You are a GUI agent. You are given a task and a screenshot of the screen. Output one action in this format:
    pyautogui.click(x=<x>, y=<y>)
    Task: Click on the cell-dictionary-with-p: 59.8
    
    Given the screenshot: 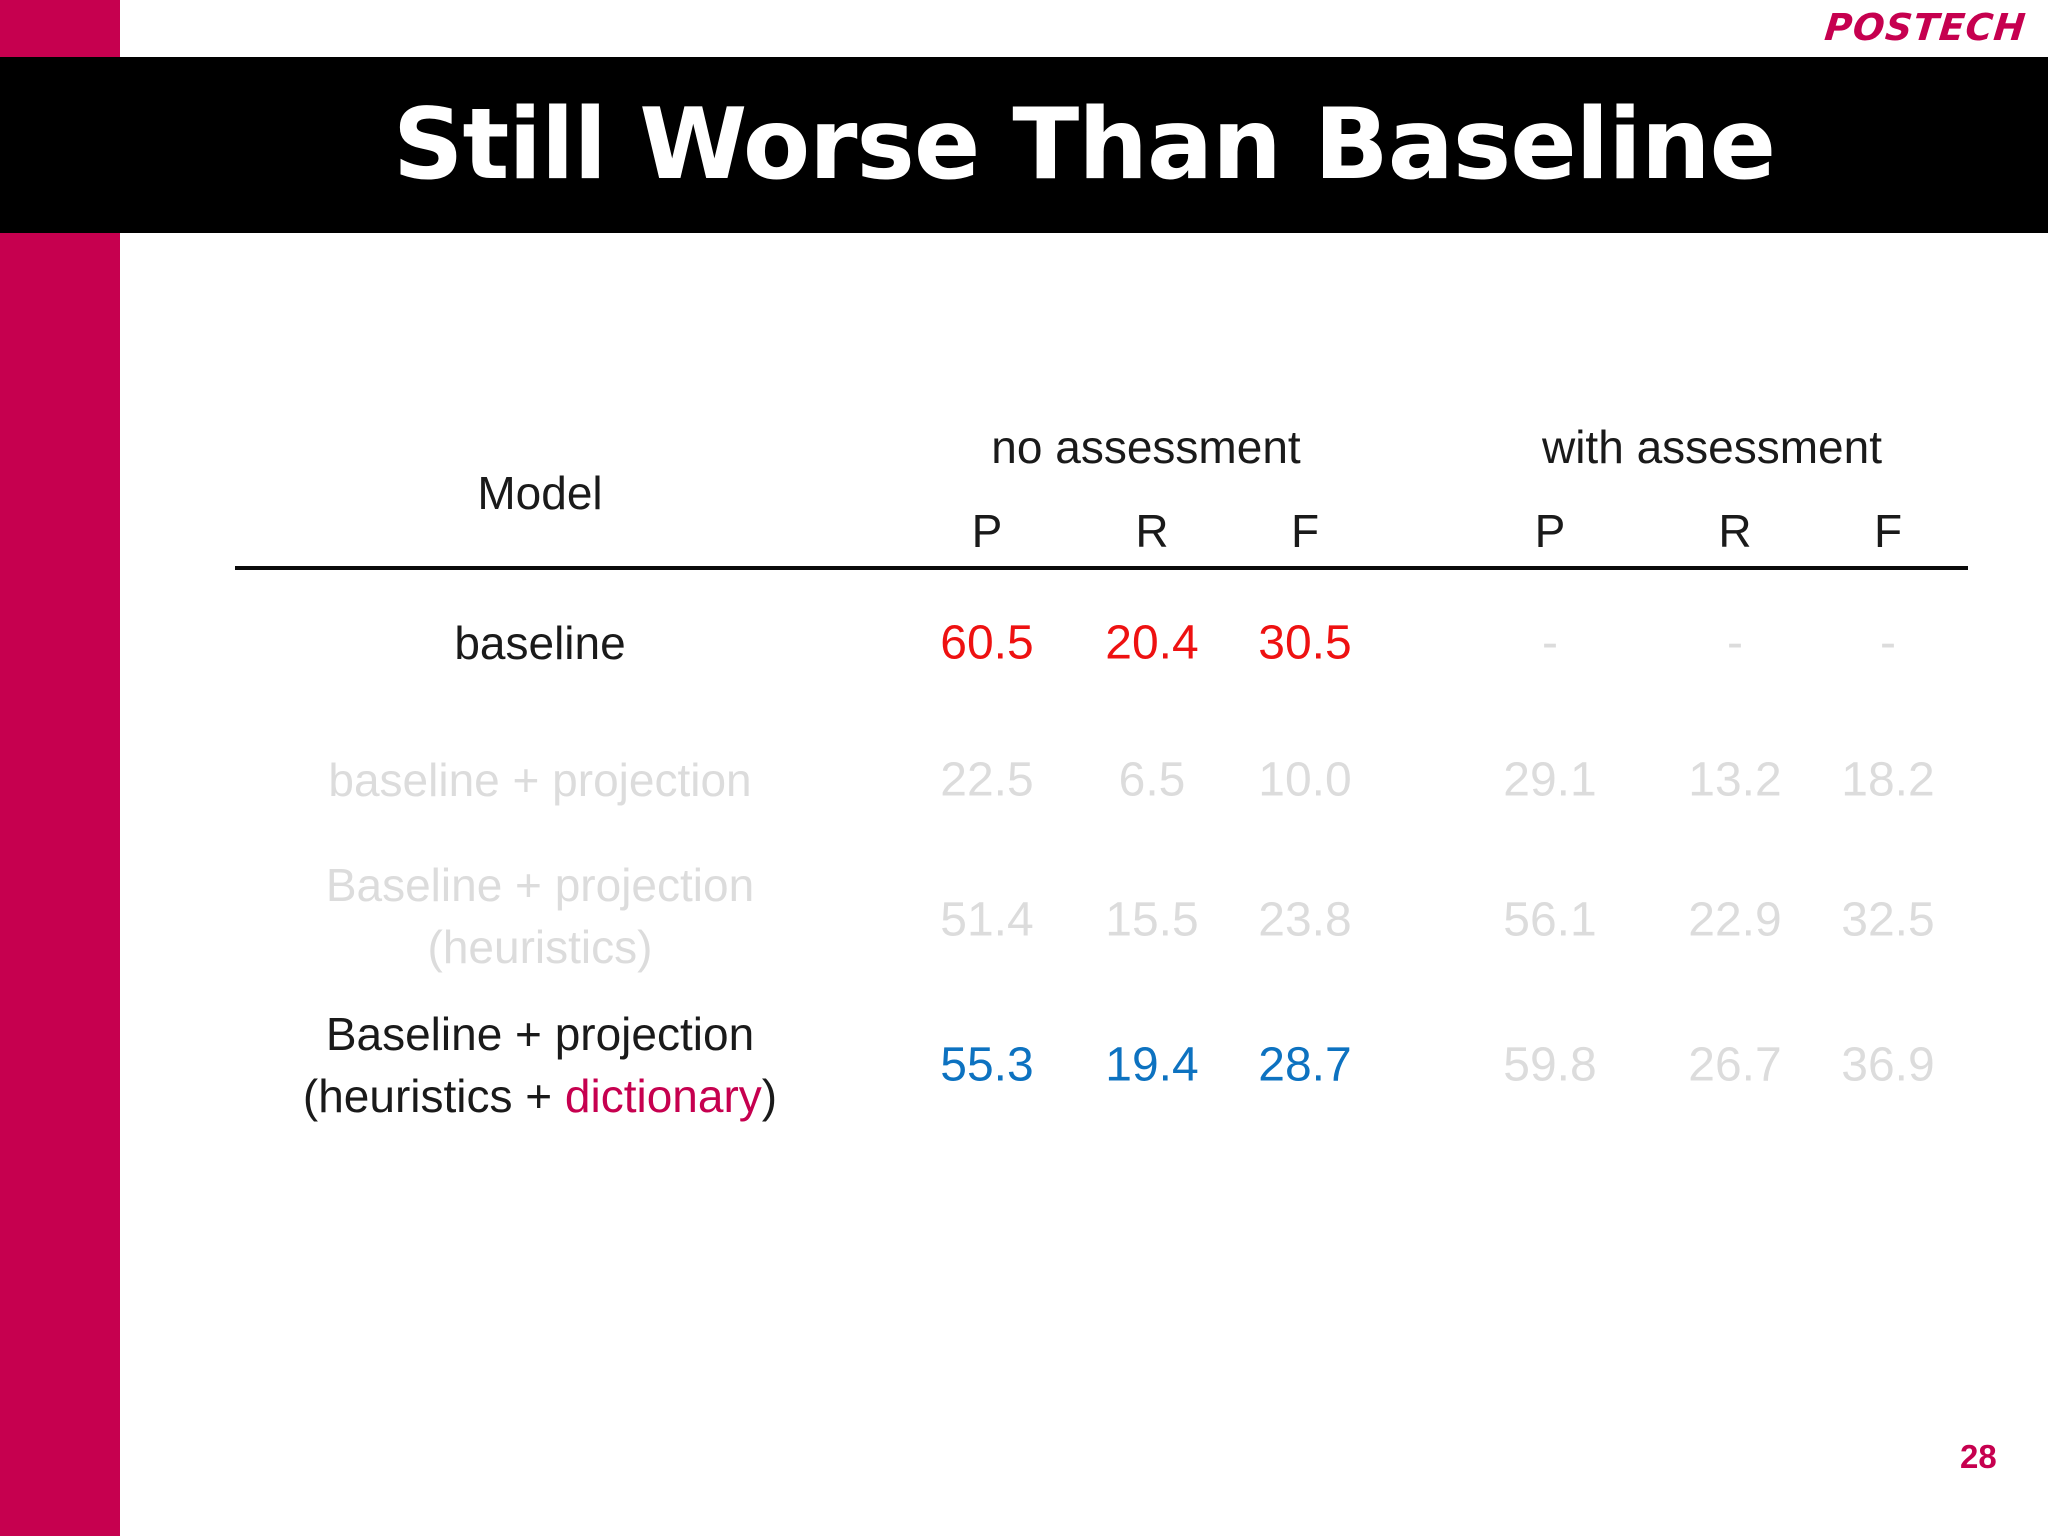 What is the action you would take?
    pyautogui.click(x=1550, y=1065)
    